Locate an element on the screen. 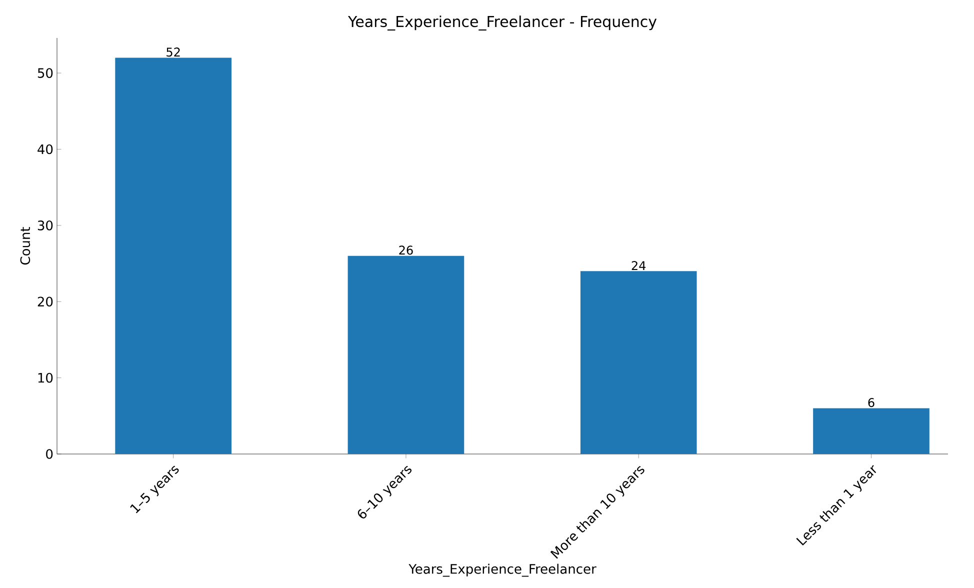  data-label: 52 is located at coordinates (173, 52).